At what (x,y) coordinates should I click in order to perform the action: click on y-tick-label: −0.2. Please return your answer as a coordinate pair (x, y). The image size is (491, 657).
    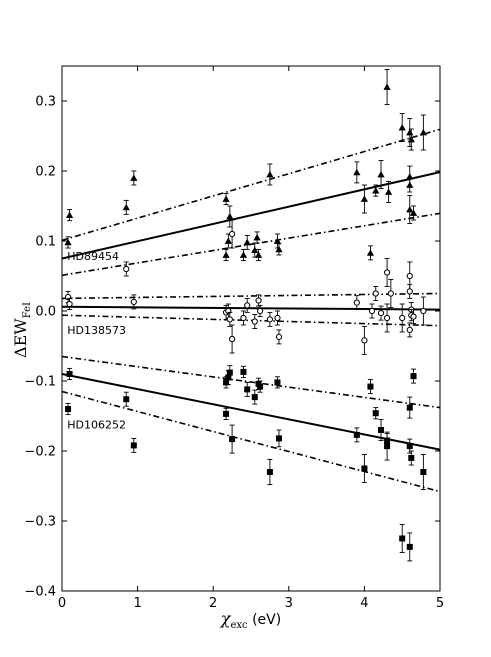
    Looking at the image, I should click on (40, 452).